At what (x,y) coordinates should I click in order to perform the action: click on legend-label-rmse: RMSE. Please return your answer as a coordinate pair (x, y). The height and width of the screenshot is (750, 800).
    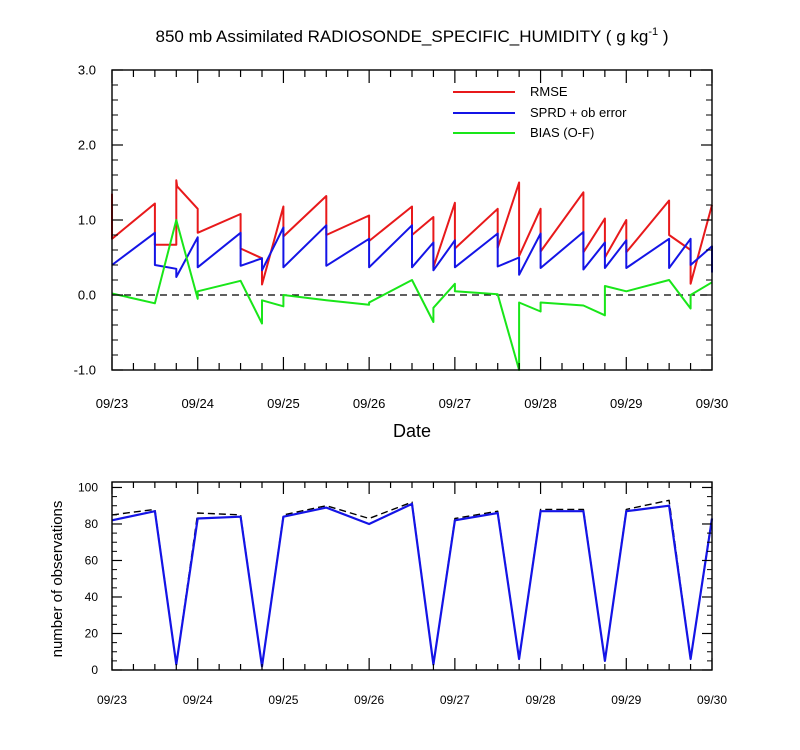
    Looking at the image, I should click on (549, 91).